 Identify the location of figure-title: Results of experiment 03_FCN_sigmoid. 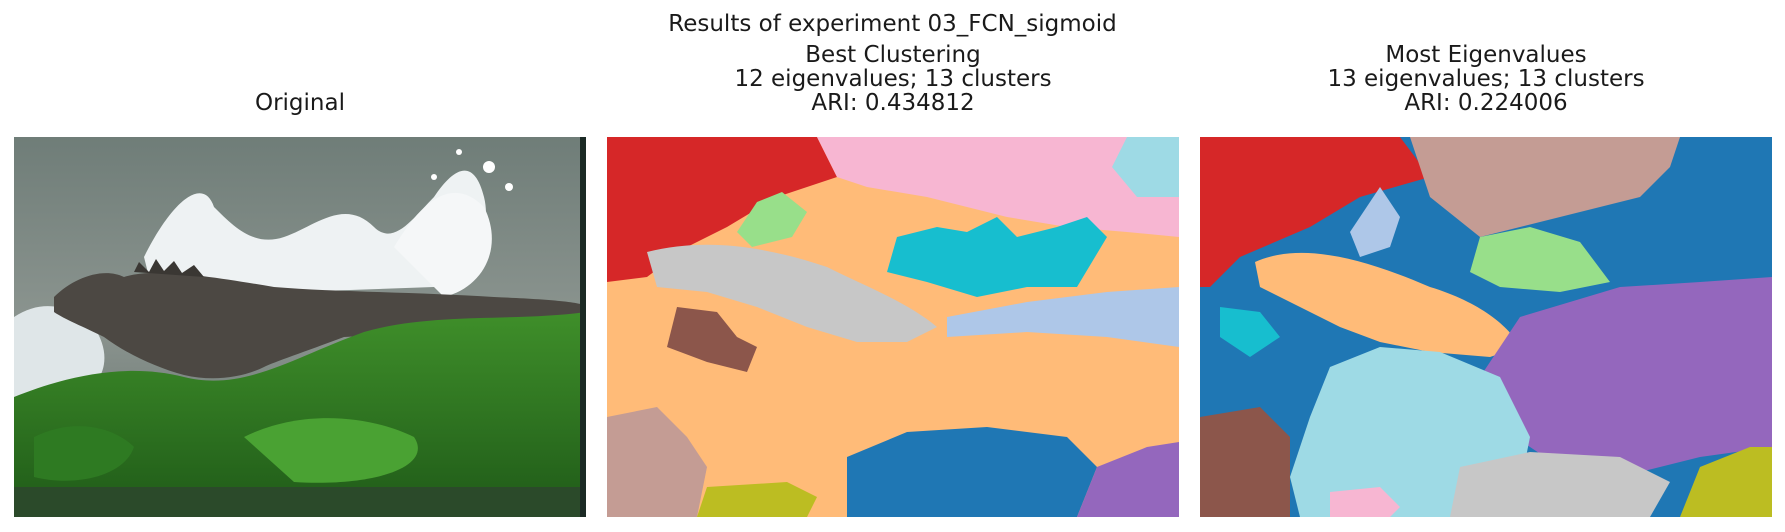
(892, 24).